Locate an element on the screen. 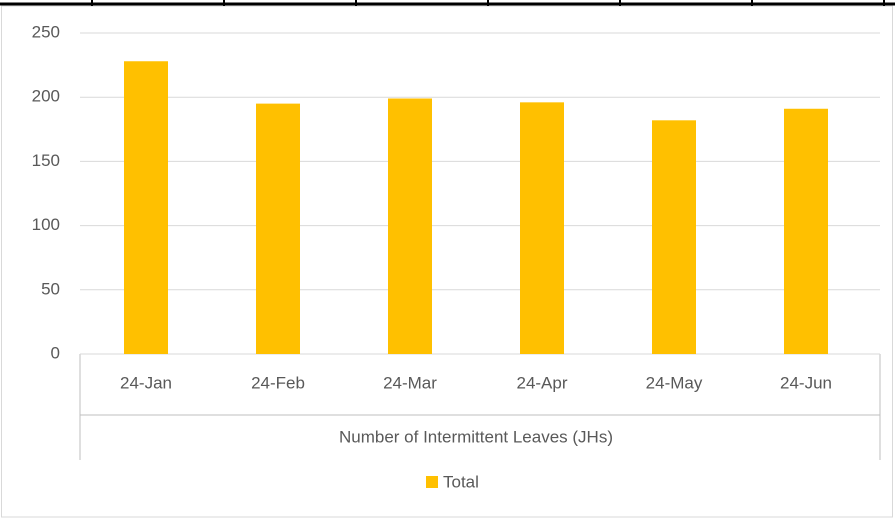  y-tick-label: 200 is located at coordinates (46, 96).